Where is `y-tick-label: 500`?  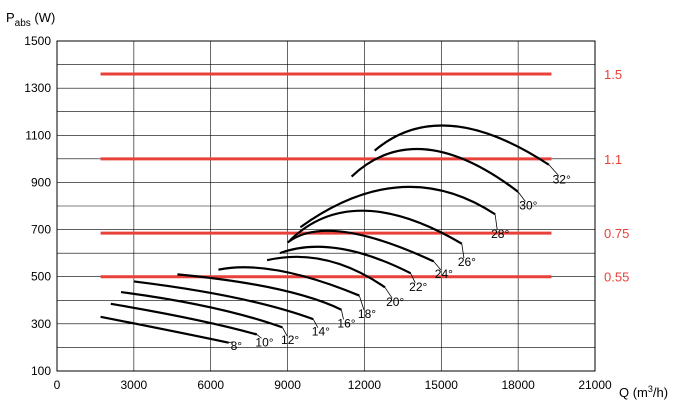 y-tick-label: 500 is located at coordinates (41, 277).